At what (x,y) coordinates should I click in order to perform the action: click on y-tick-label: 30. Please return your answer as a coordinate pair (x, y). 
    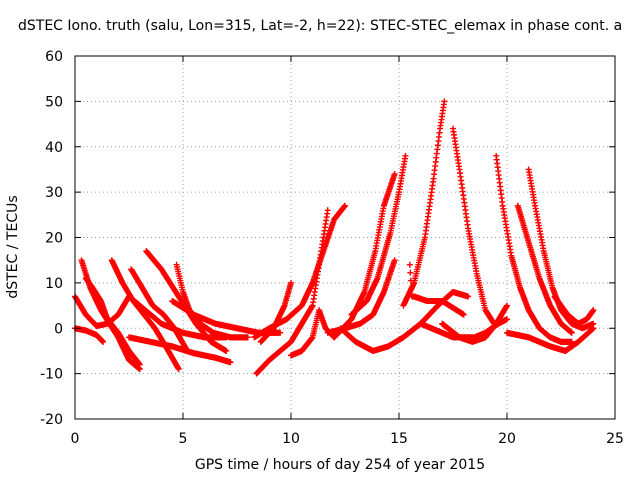
    Looking at the image, I should click on (54, 193).